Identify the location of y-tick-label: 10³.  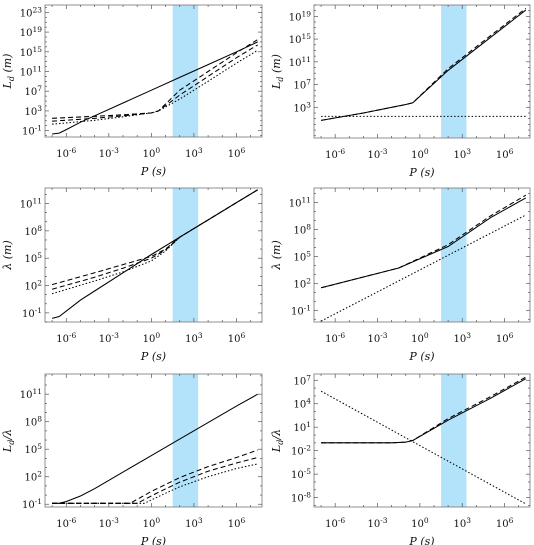
(33, 111).